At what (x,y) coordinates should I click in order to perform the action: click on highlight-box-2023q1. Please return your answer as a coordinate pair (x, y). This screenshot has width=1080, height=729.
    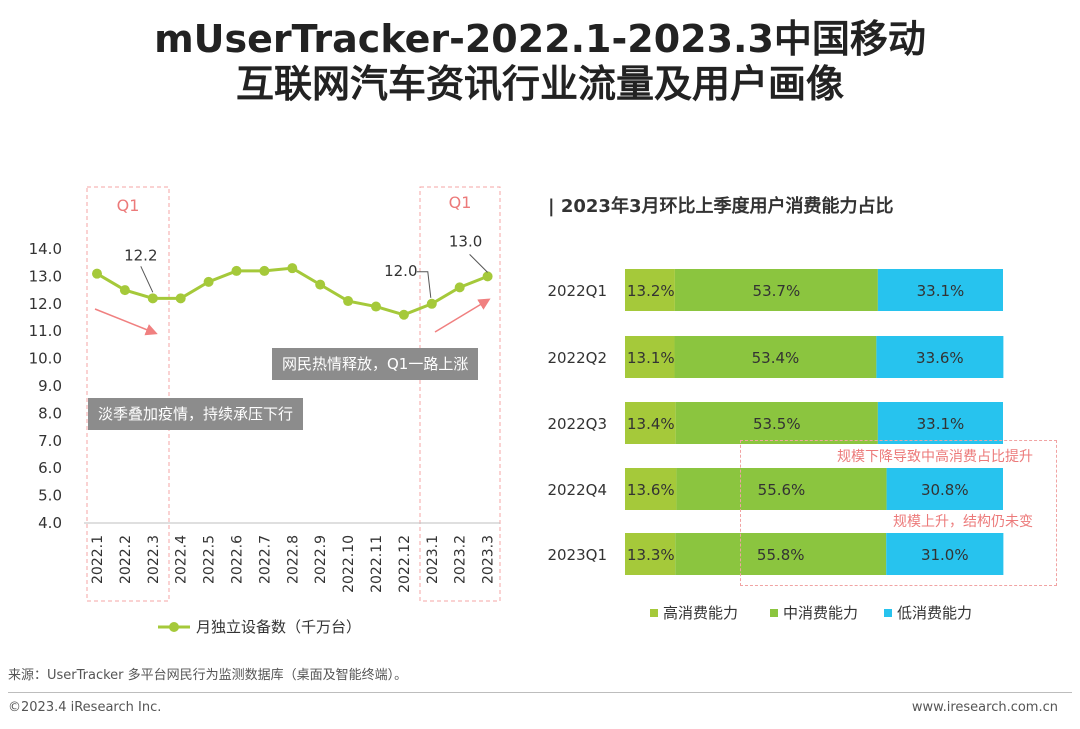
    Looking at the image, I should click on (460, 394).